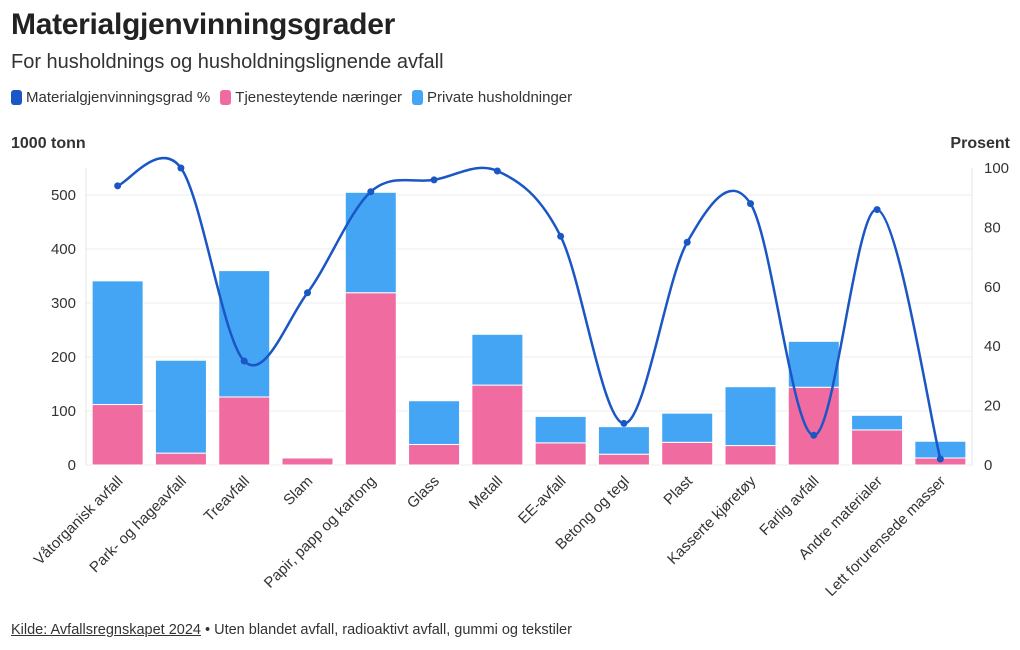  I want to click on left-tick-label: 500, so click(63, 195).